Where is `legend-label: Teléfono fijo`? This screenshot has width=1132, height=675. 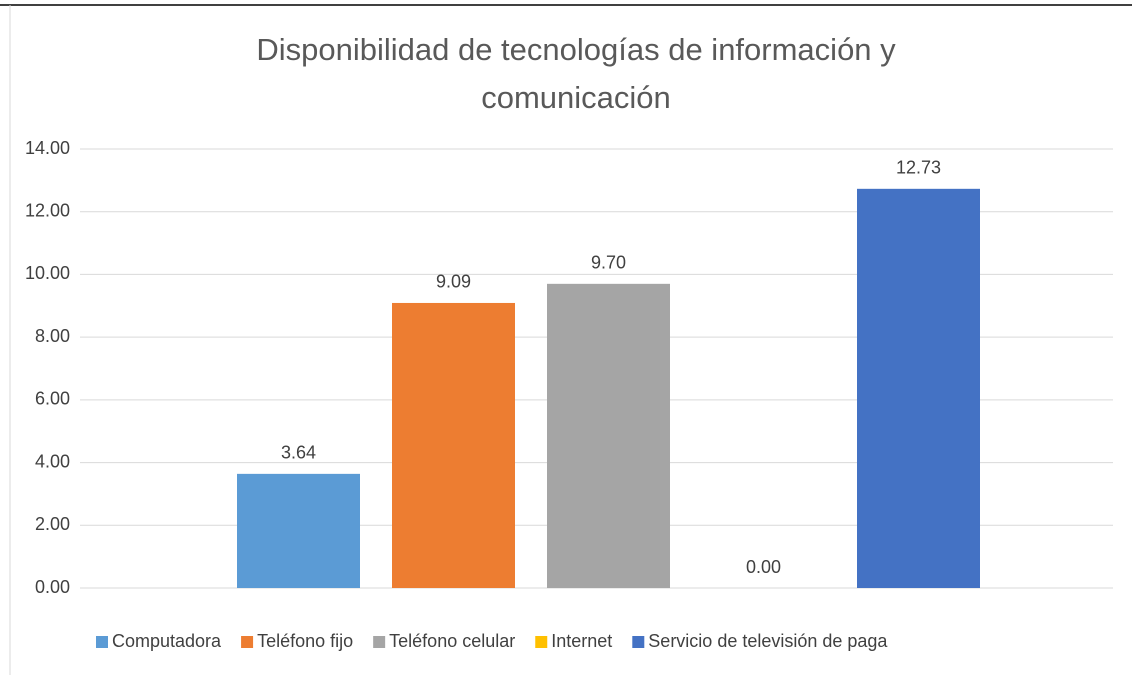
legend-label: Teléfono fijo is located at coordinates (305, 641).